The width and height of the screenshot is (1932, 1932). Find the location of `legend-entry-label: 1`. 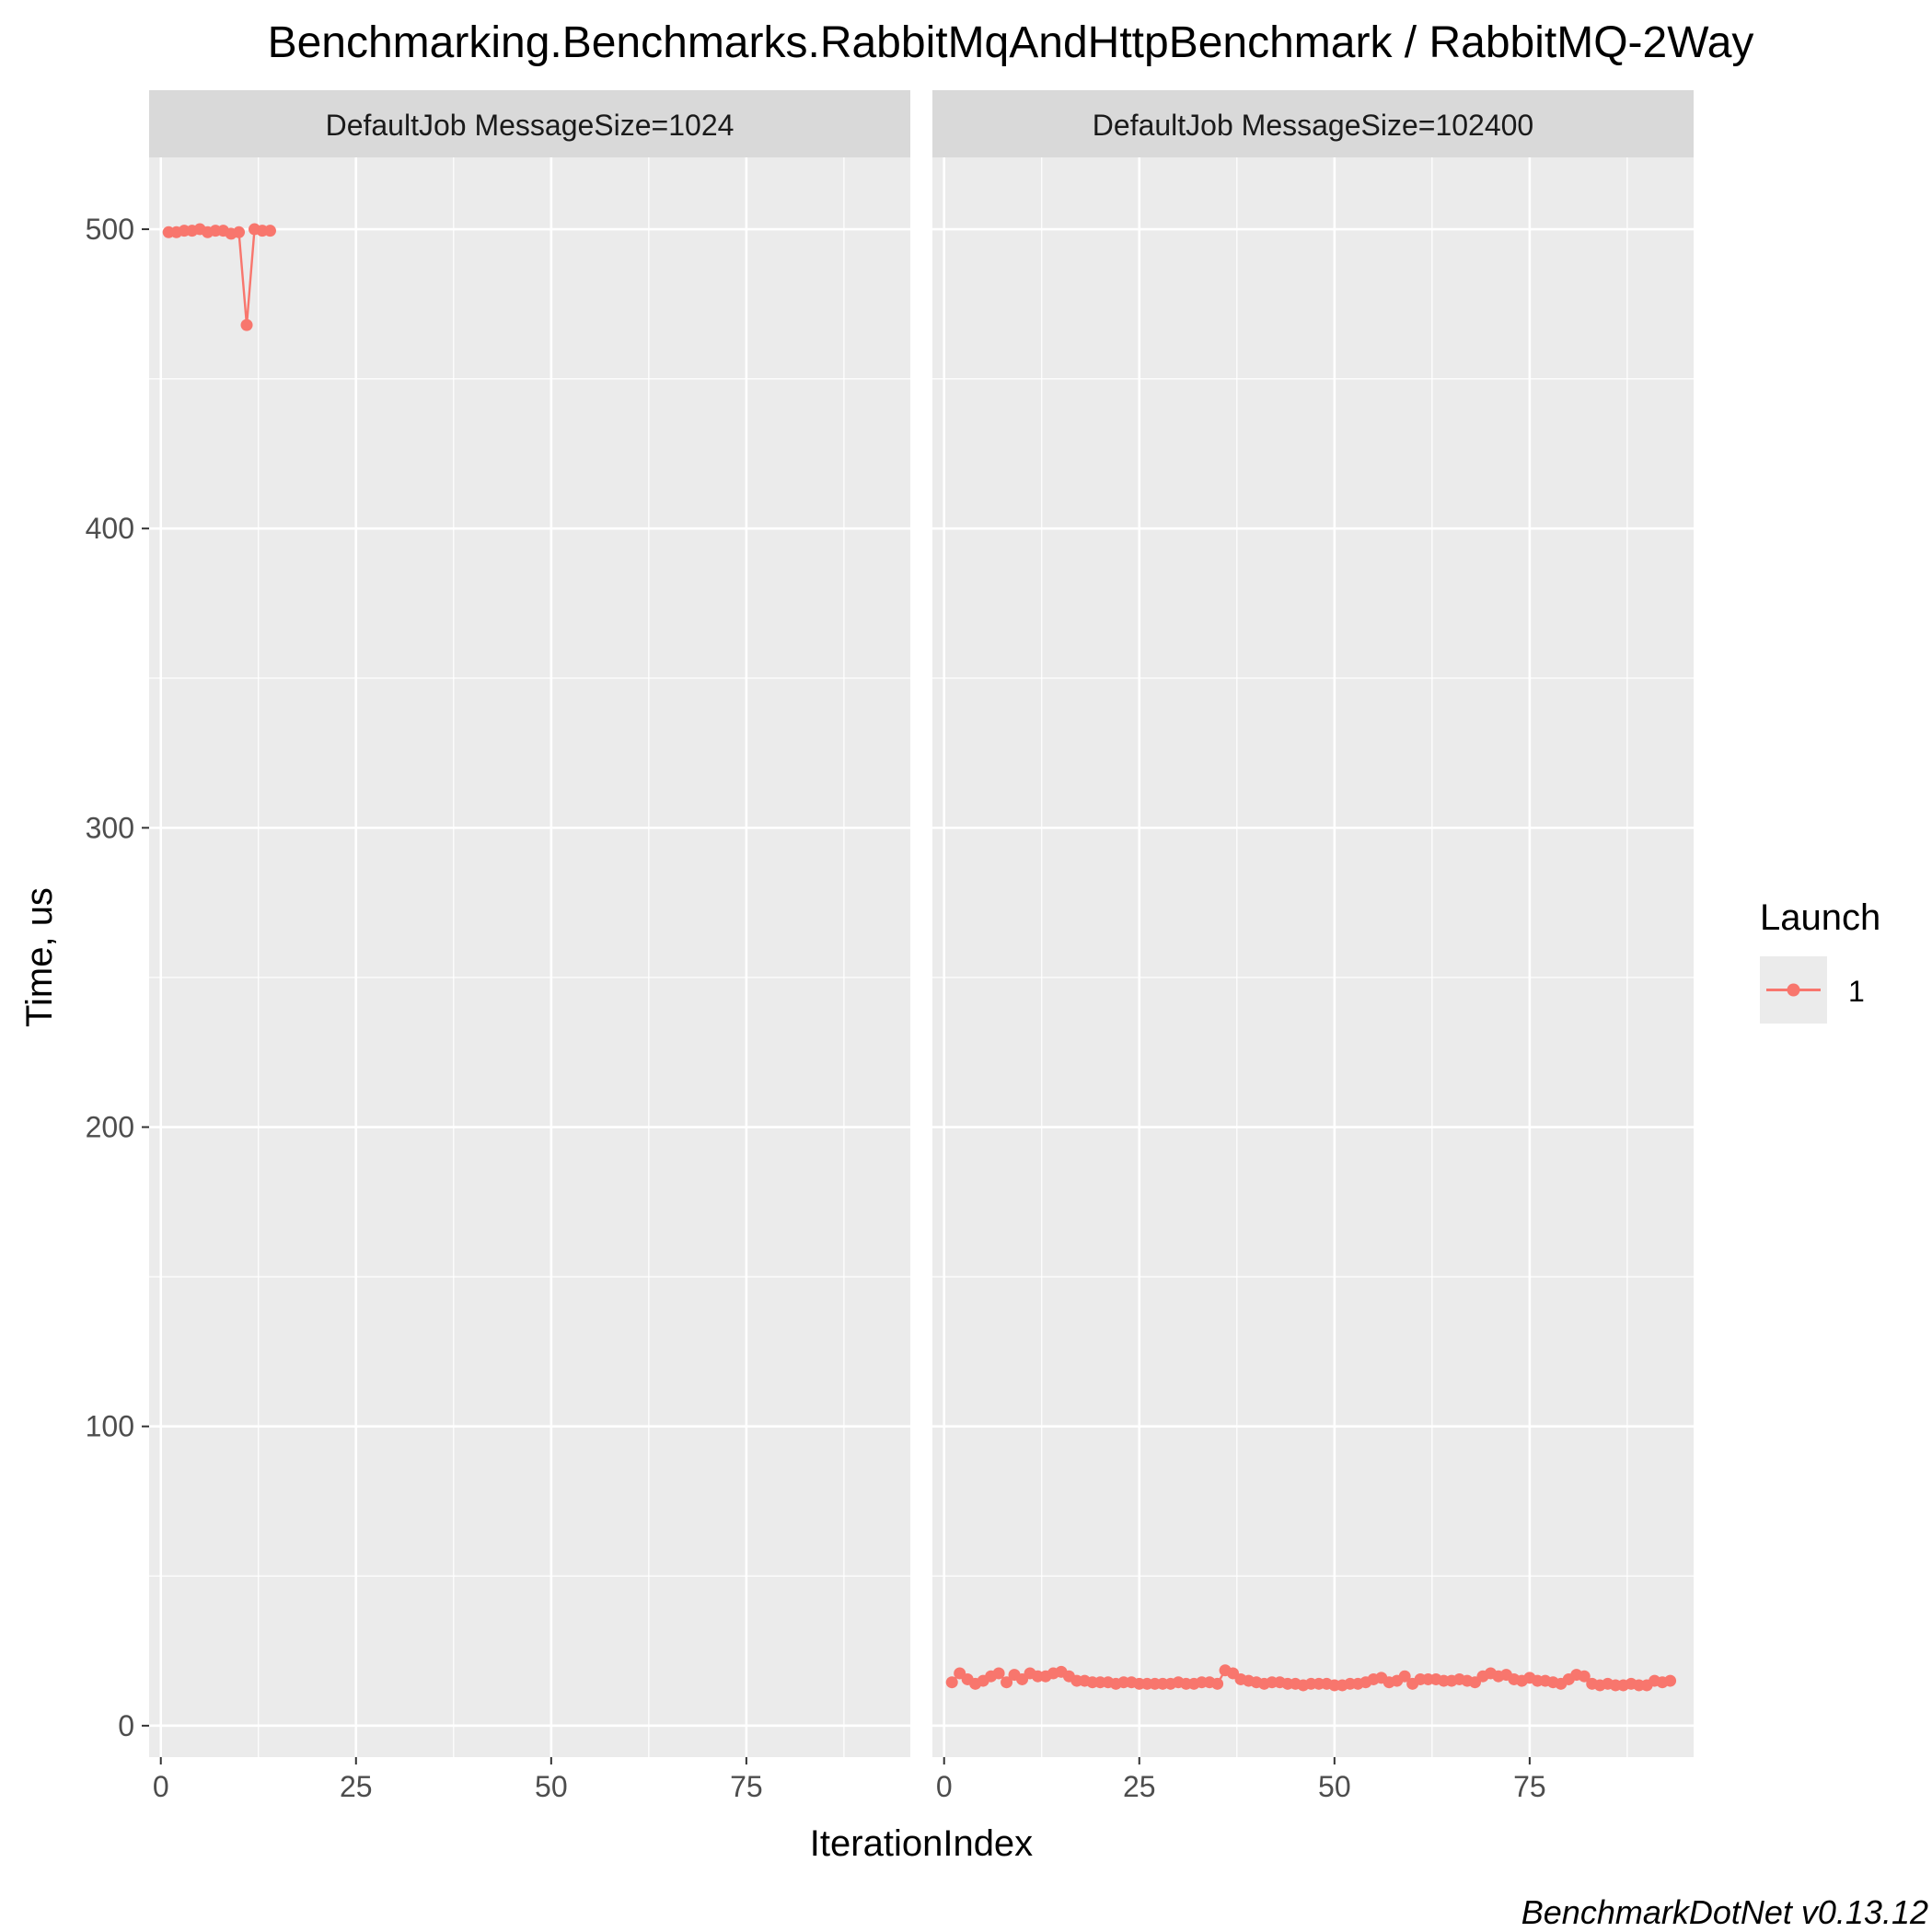

legend-entry-label: 1 is located at coordinates (1857, 992).